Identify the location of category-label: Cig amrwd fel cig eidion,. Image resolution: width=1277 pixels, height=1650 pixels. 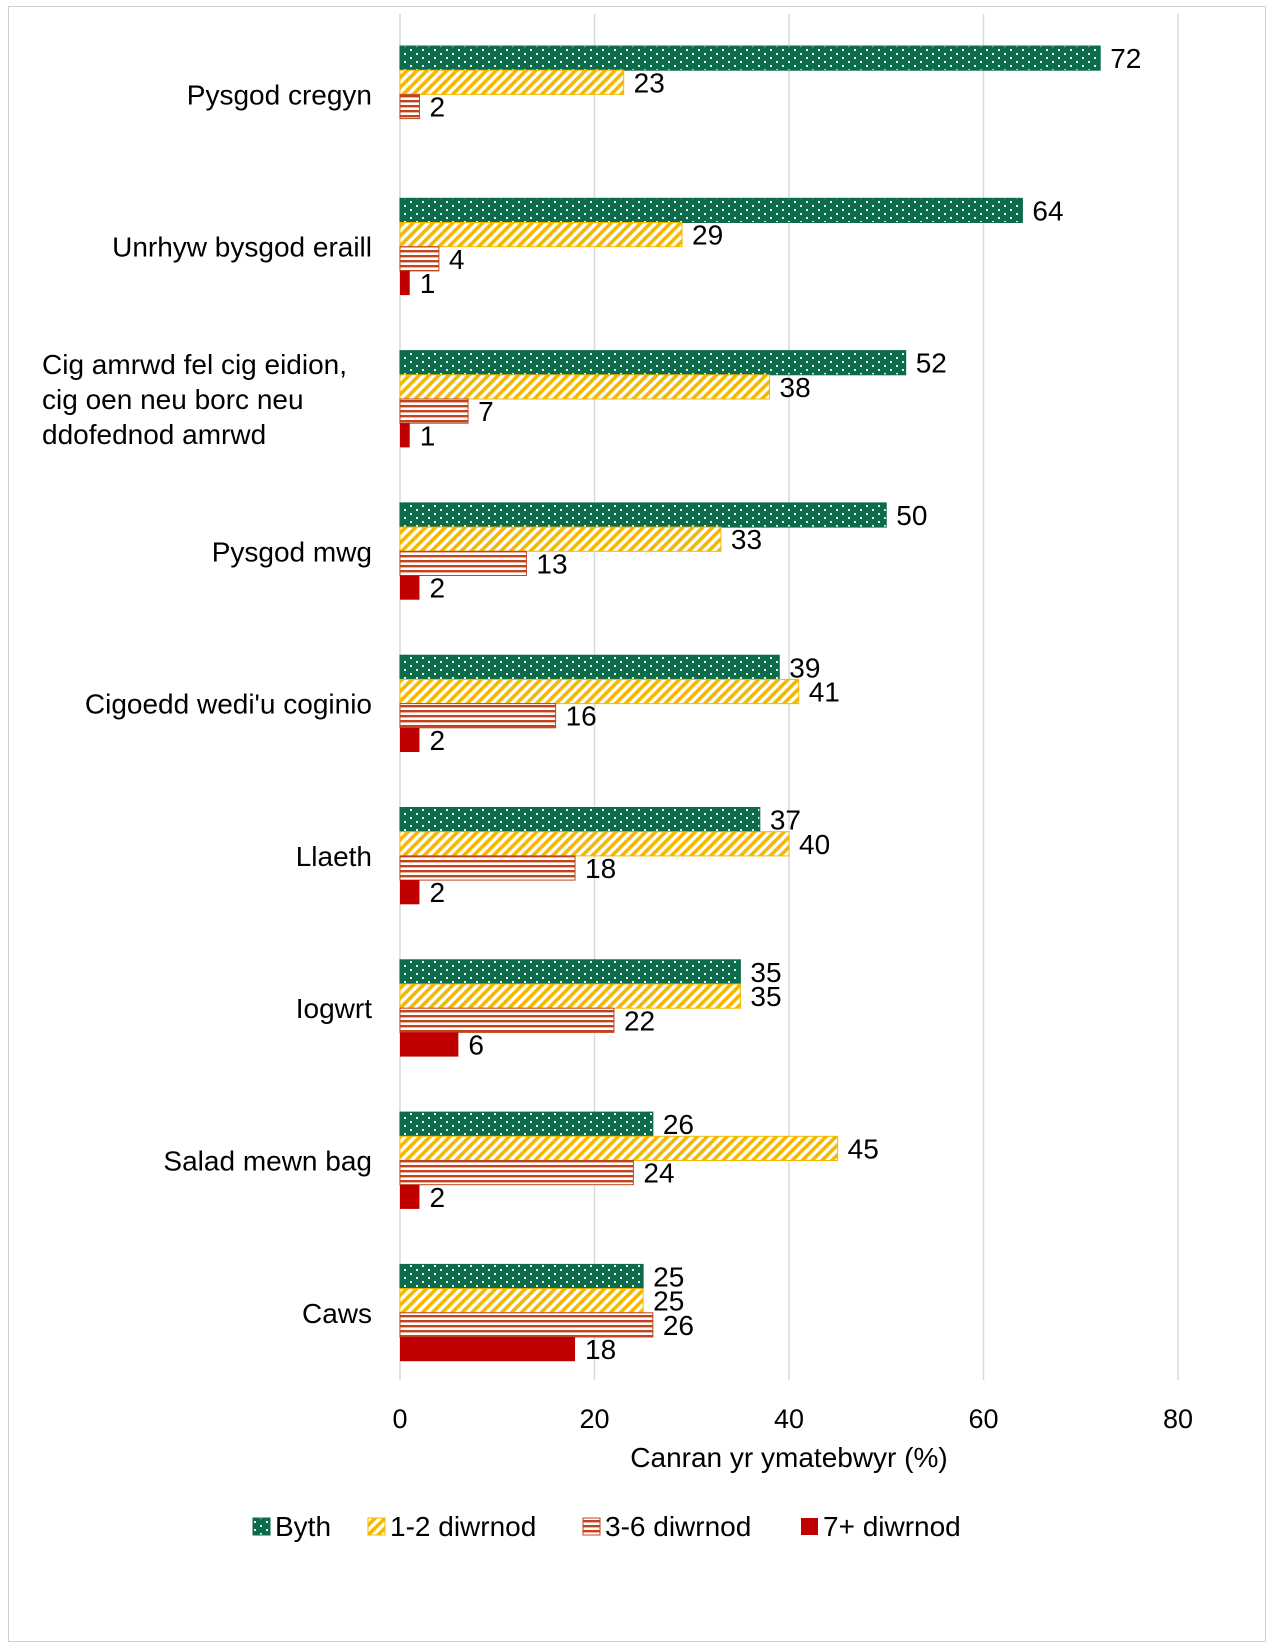
(194, 364).